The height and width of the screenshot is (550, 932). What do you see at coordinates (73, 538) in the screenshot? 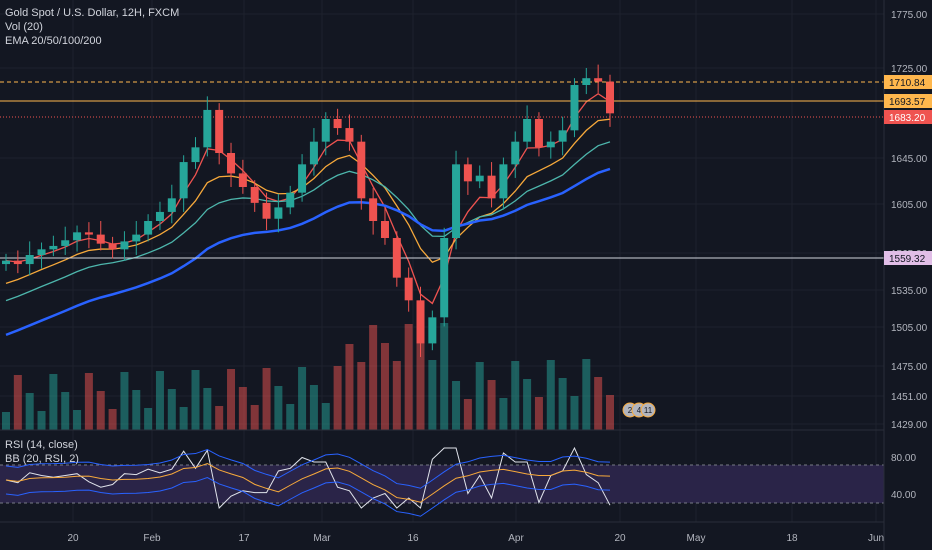
I see `time-tick-label: 20` at bounding box center [73, 538].